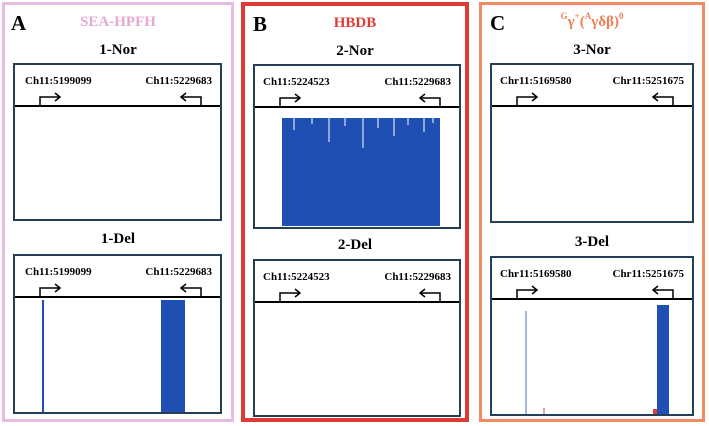 The image size is (709, 426). Describe the element at coordinates (592, 50) in the screenshot. I see `track-label: 3-Nor` at that location.